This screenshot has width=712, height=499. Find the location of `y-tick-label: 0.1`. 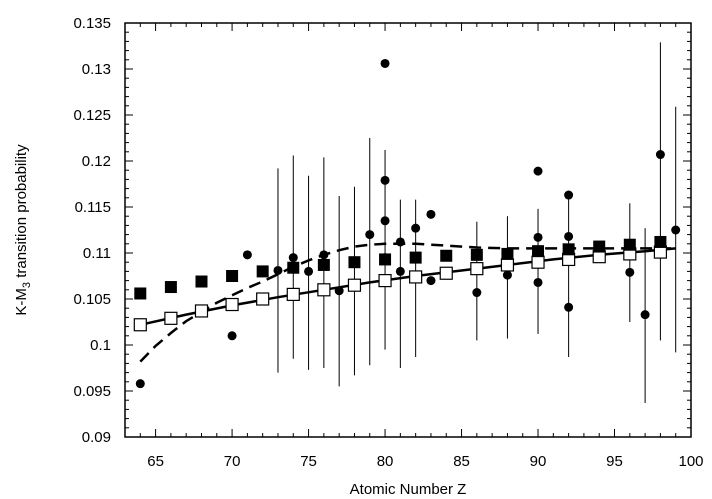

y-tick-label: 0.1 is located at coordinates (100, 345).